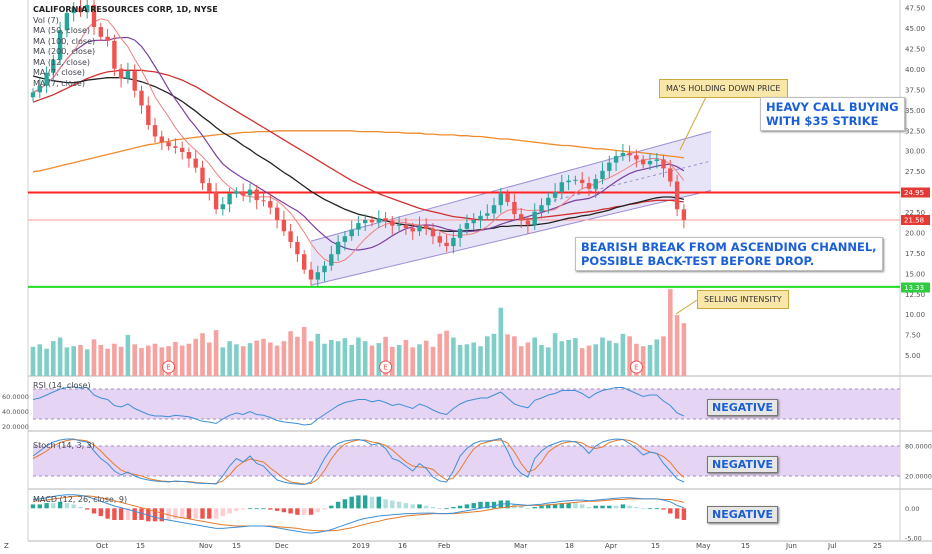 The width and height of the screenshot is (932, 554). Describe the element at coordinates (358, 461) in the screenshot. I see `stoch-k-line` at that location.